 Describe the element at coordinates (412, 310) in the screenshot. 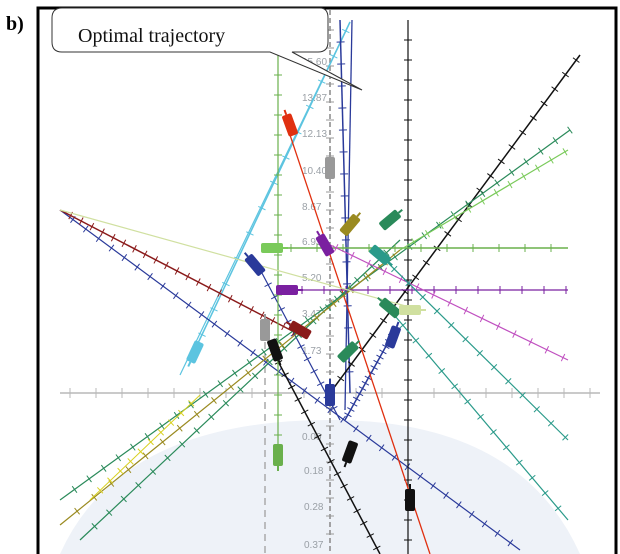

I see `pale-projectile` at that location.